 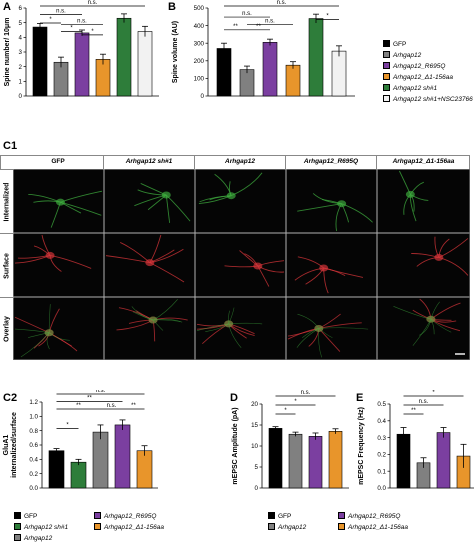 I want to click on legend-item: Arhgap12 sh#1, so click(x=41, y=527).